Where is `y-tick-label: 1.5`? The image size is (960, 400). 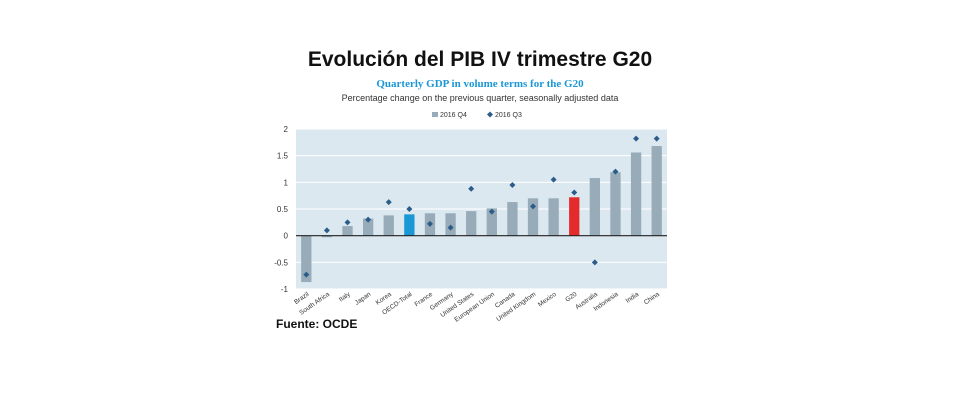 y-tick-label: 1.5 is located at coordinates (283, 156).